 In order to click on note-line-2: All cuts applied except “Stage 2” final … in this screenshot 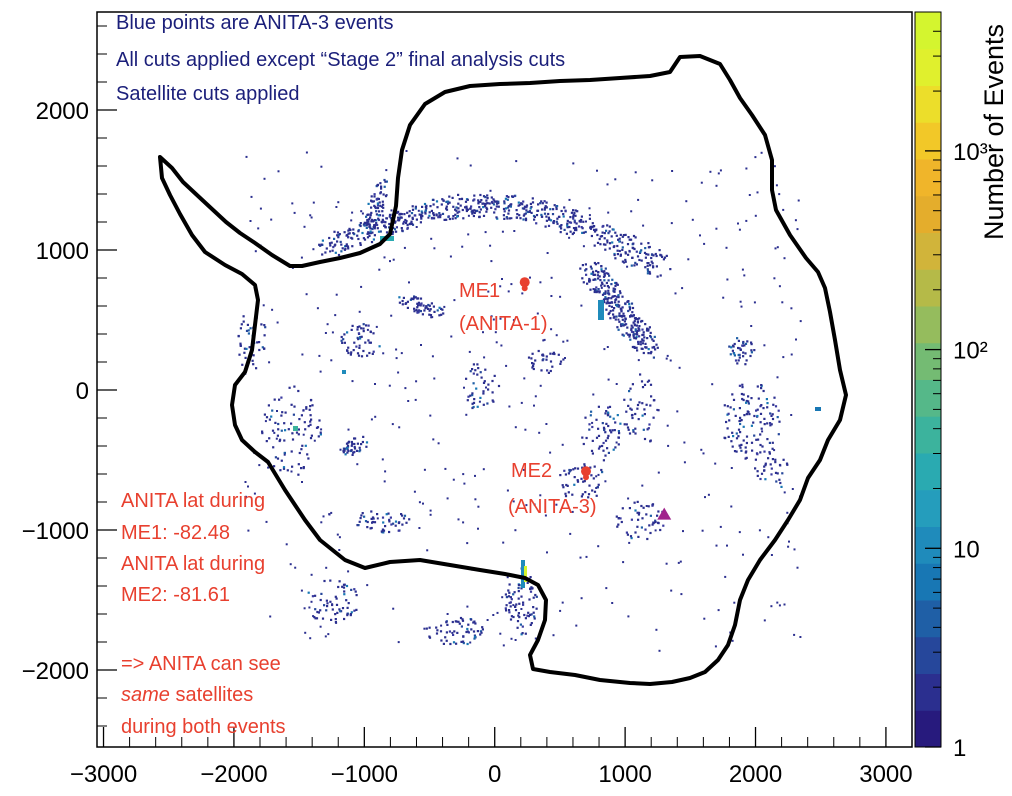, I will do `click(340, 60)`.